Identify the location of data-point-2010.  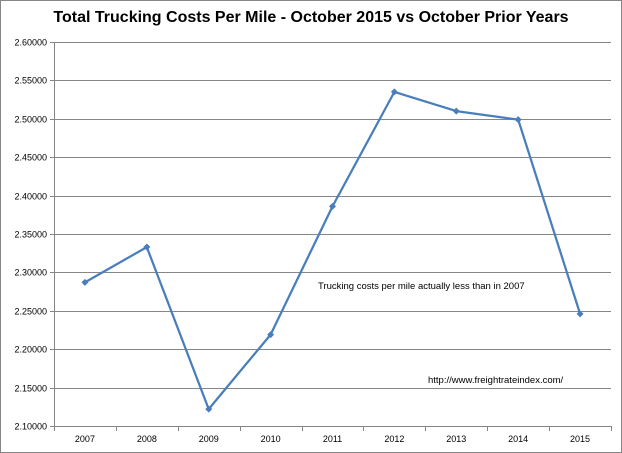
(271, 335).